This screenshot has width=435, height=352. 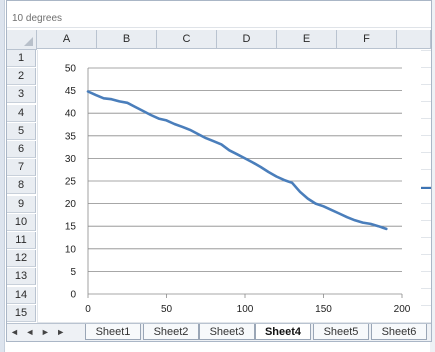 What do you see at coordinates (22, 40) in the screenshot?
I see `select-all-corner` at bounding box center [22, 40].